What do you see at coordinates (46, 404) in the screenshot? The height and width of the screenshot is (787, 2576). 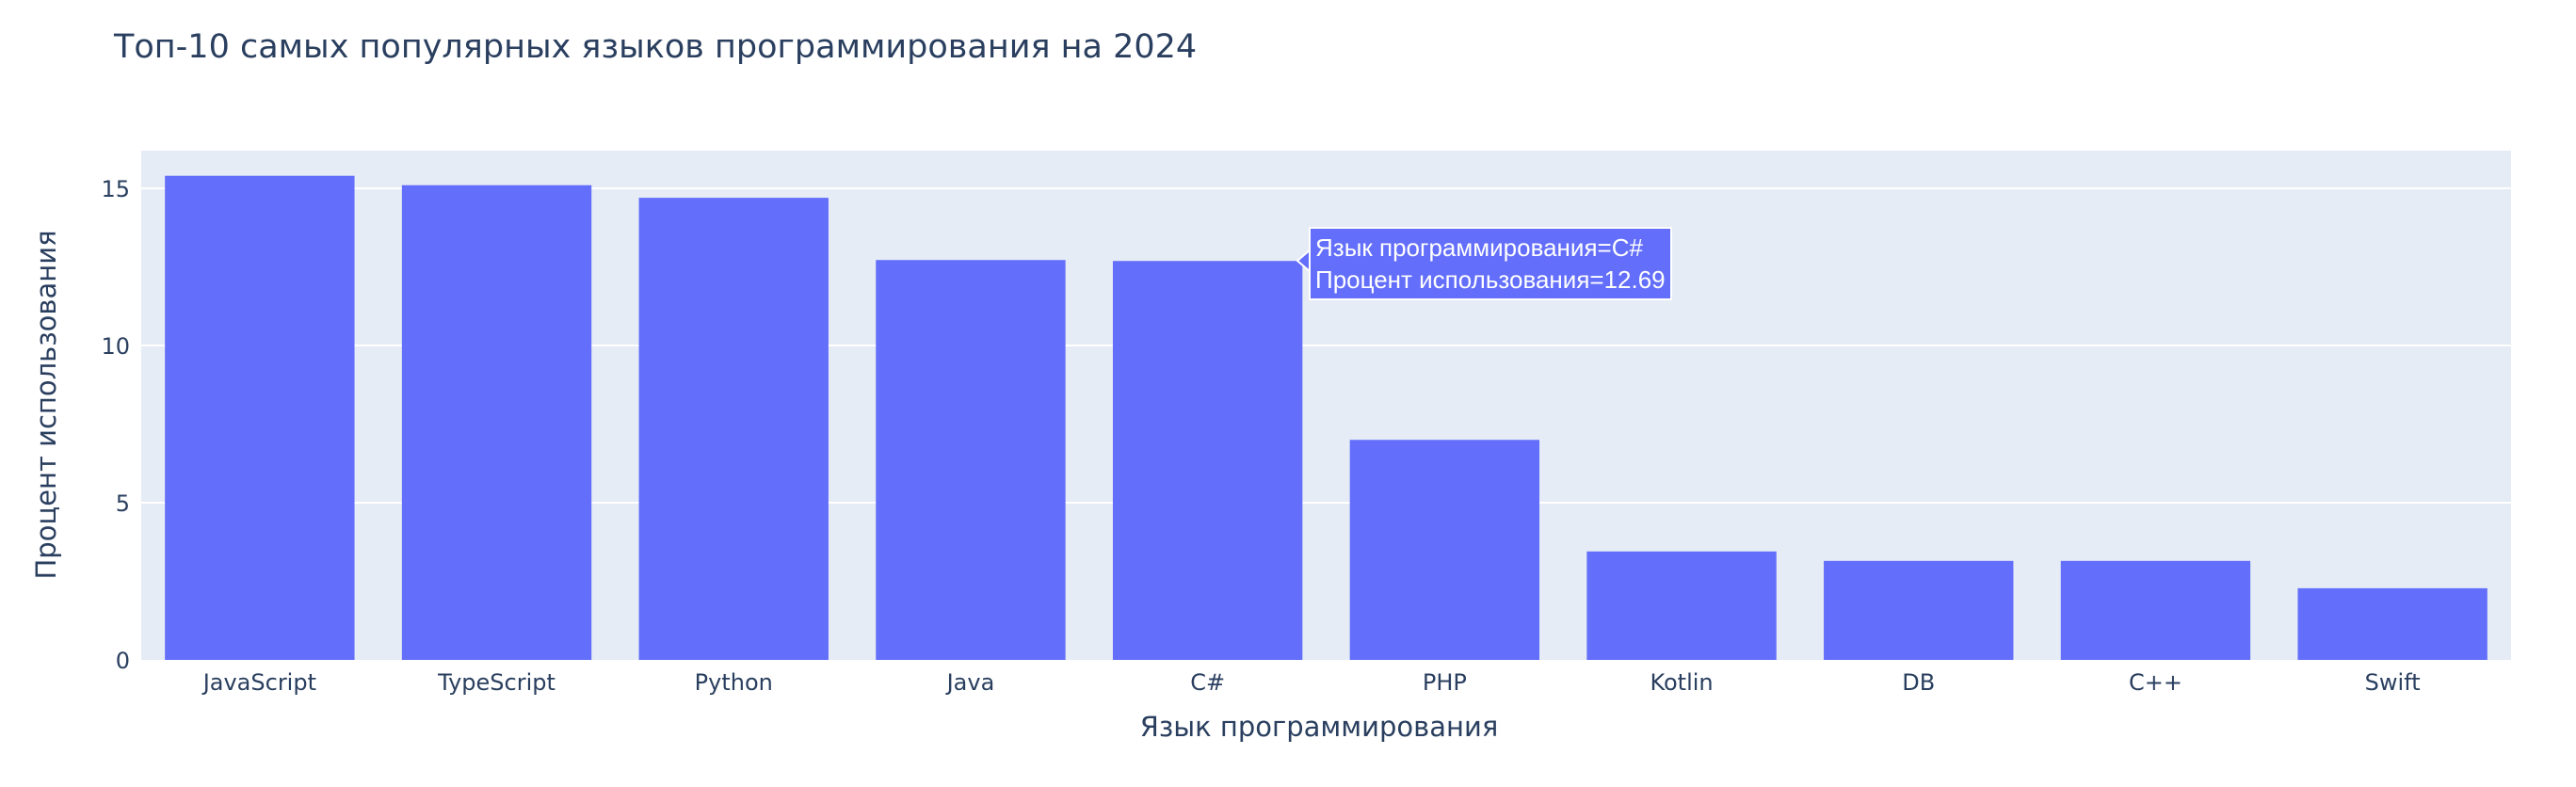 I see `y-axis-title: Процент использования` at bounding box center [46, 404].